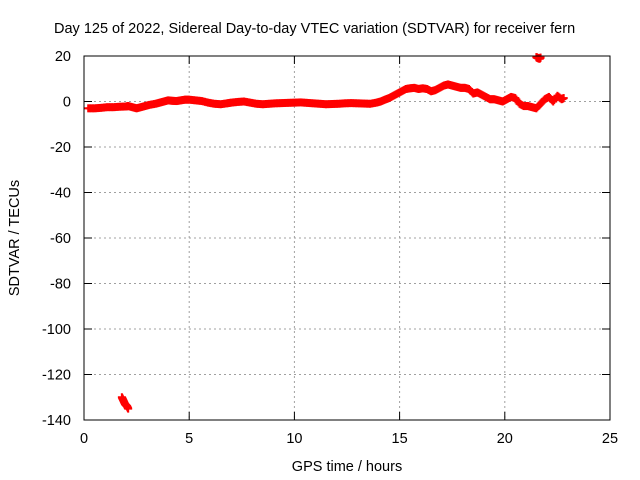 The height and width of the screenshot is (480, 640). Describe the element at coordinates (84, 439) in the screenshot. I see `x-tick-label: 0` at that location.